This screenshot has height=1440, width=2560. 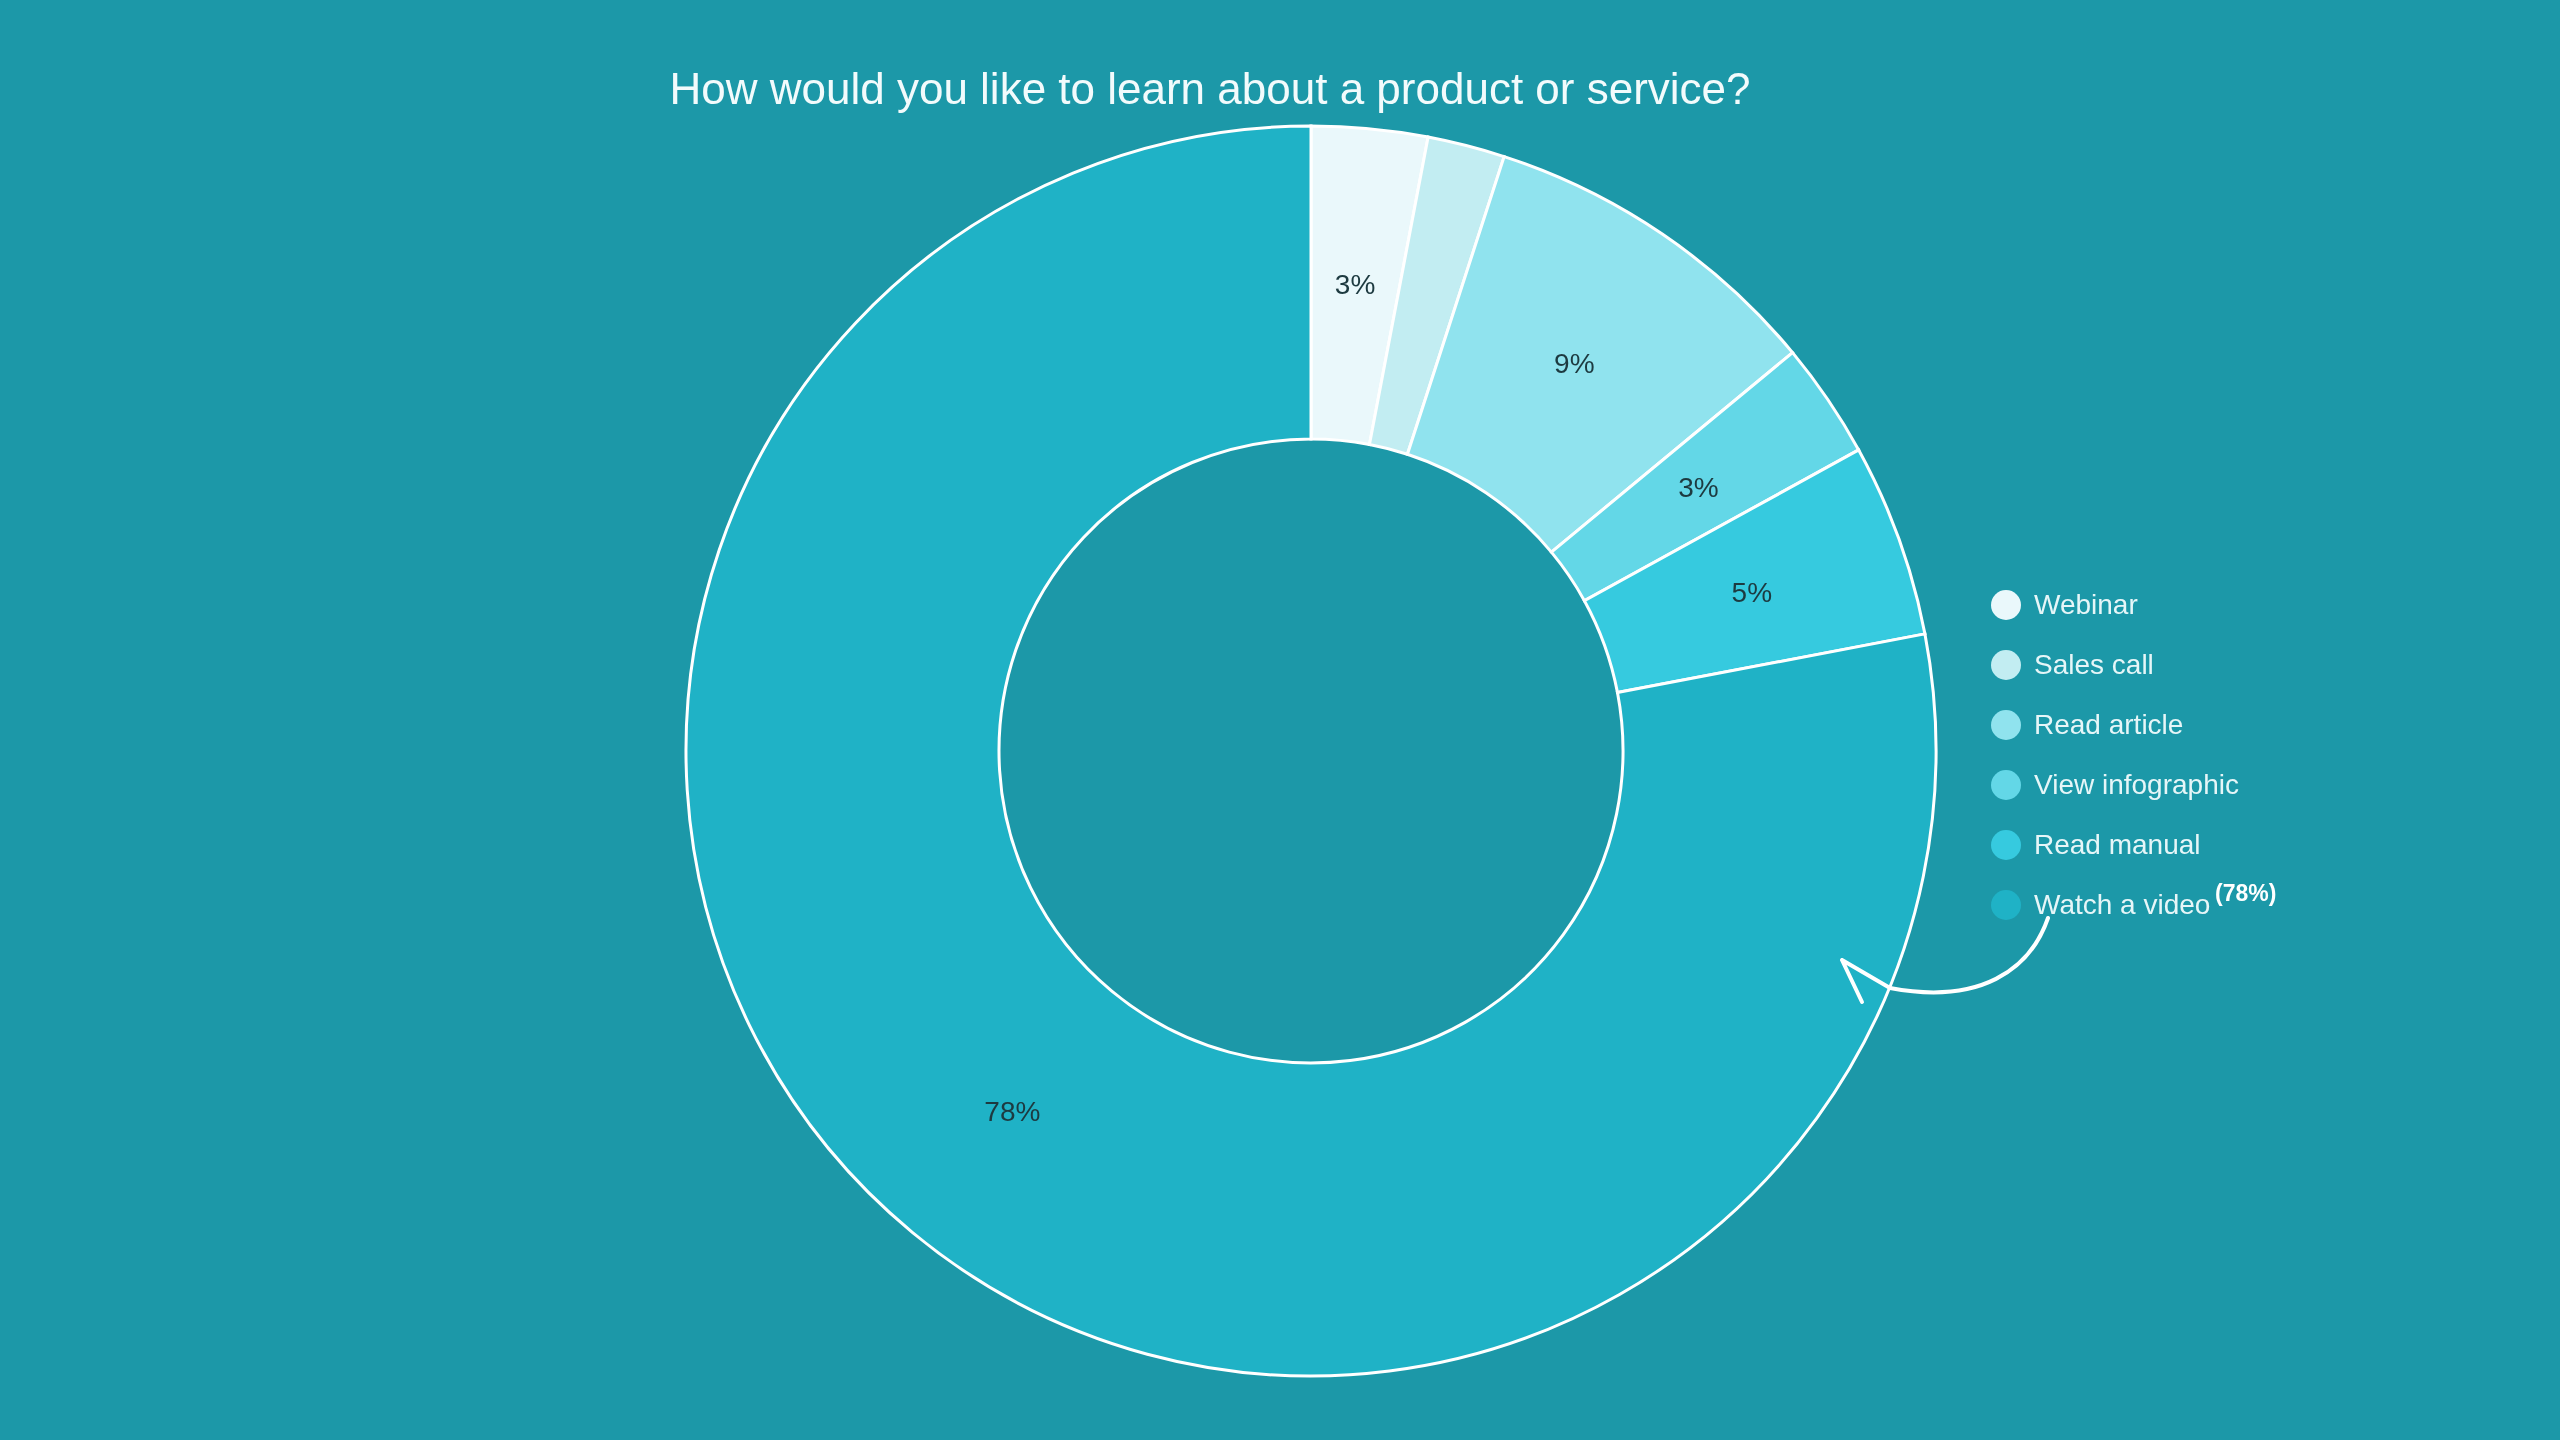 I want to click on legend-label: Webinar, so click(x=2086, y=605).